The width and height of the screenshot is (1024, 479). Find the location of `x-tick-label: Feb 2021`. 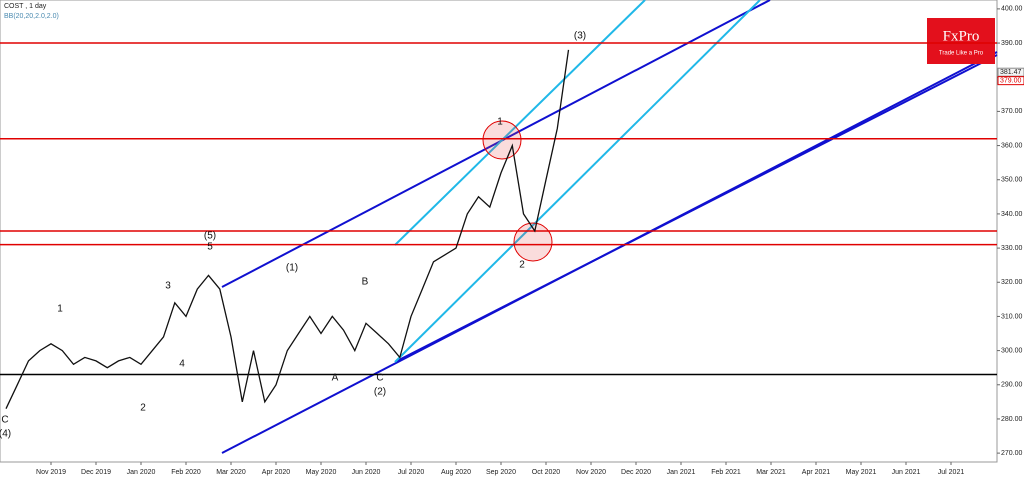

x-tick-label: Feb 2021 is located at coordinates (726, 472).